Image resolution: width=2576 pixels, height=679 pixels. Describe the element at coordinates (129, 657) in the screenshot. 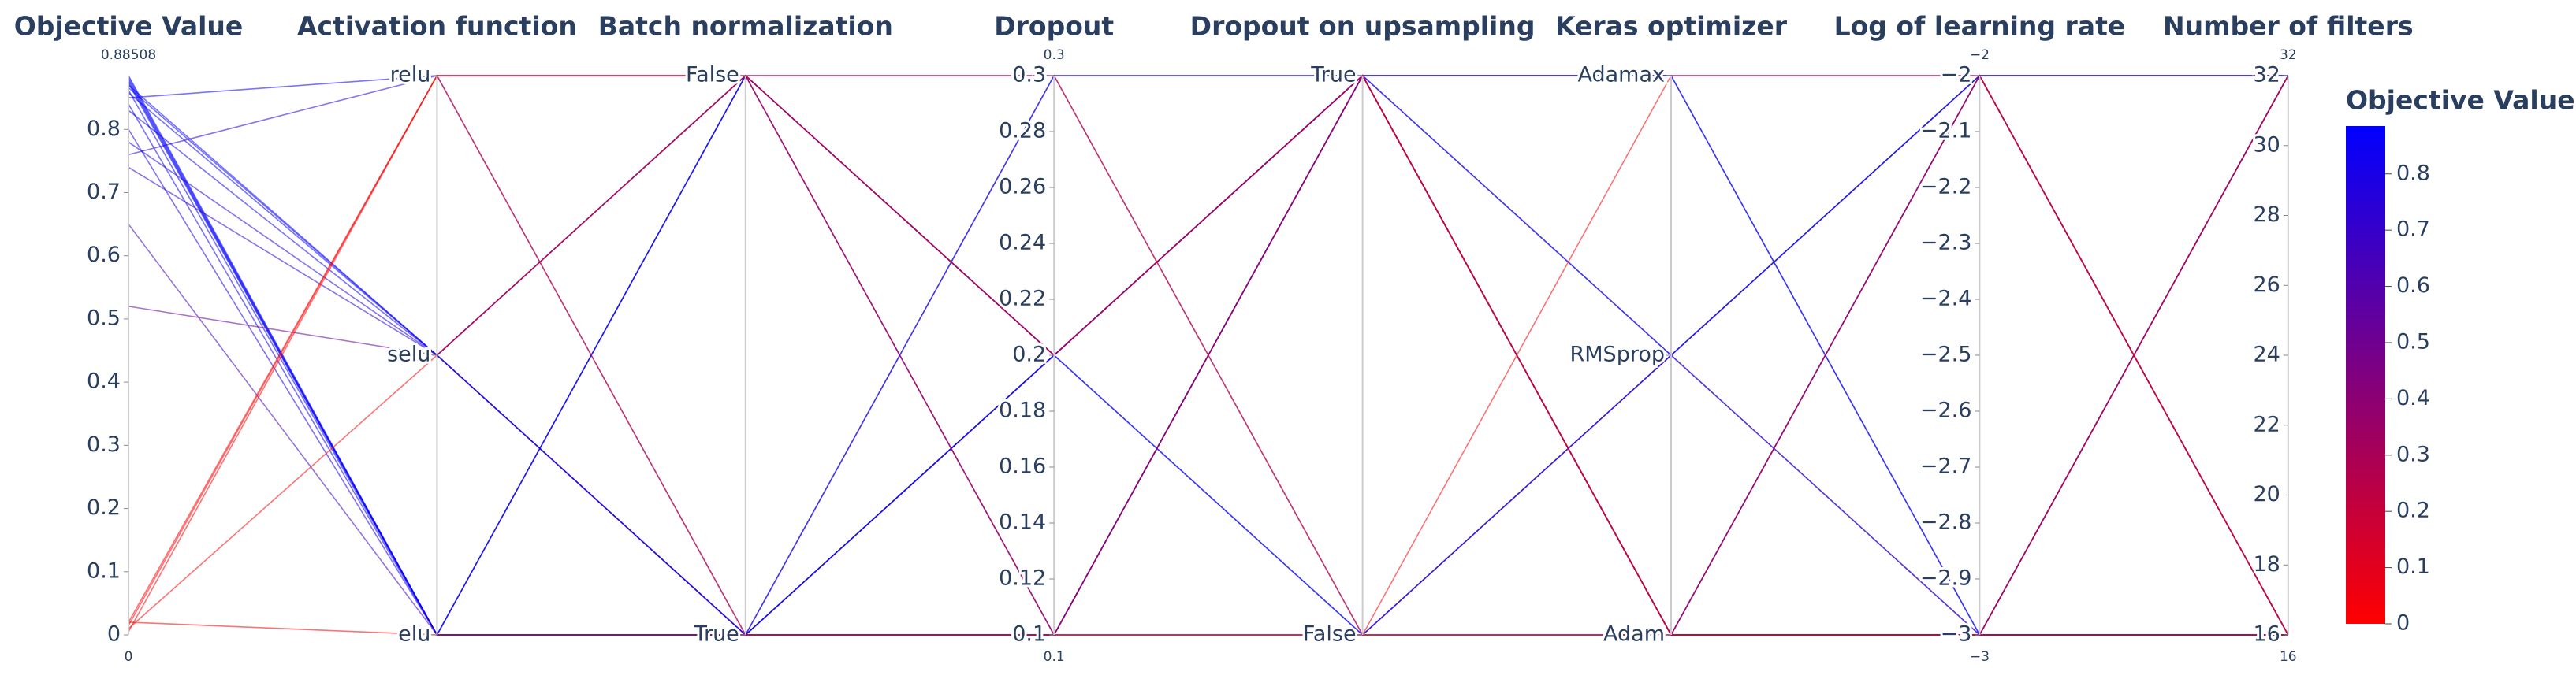

I see `range-min-label: 0` at that location.